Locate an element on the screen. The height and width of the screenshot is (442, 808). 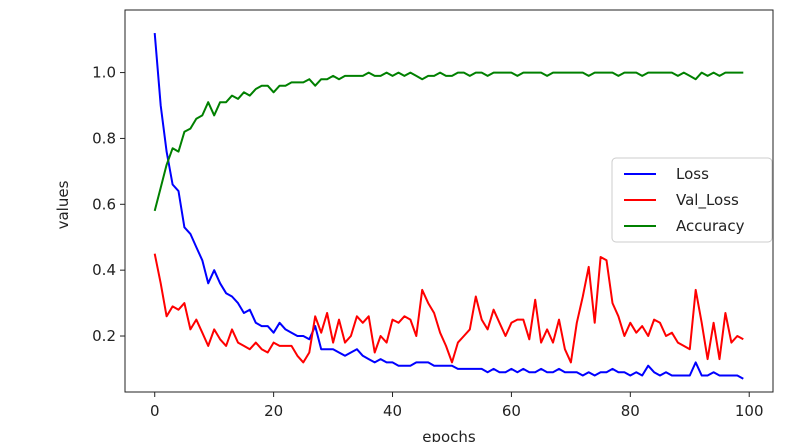
y-axis: 0.2 0.4 0.6 0.8 1.0 is located at coordinates (108, 204).